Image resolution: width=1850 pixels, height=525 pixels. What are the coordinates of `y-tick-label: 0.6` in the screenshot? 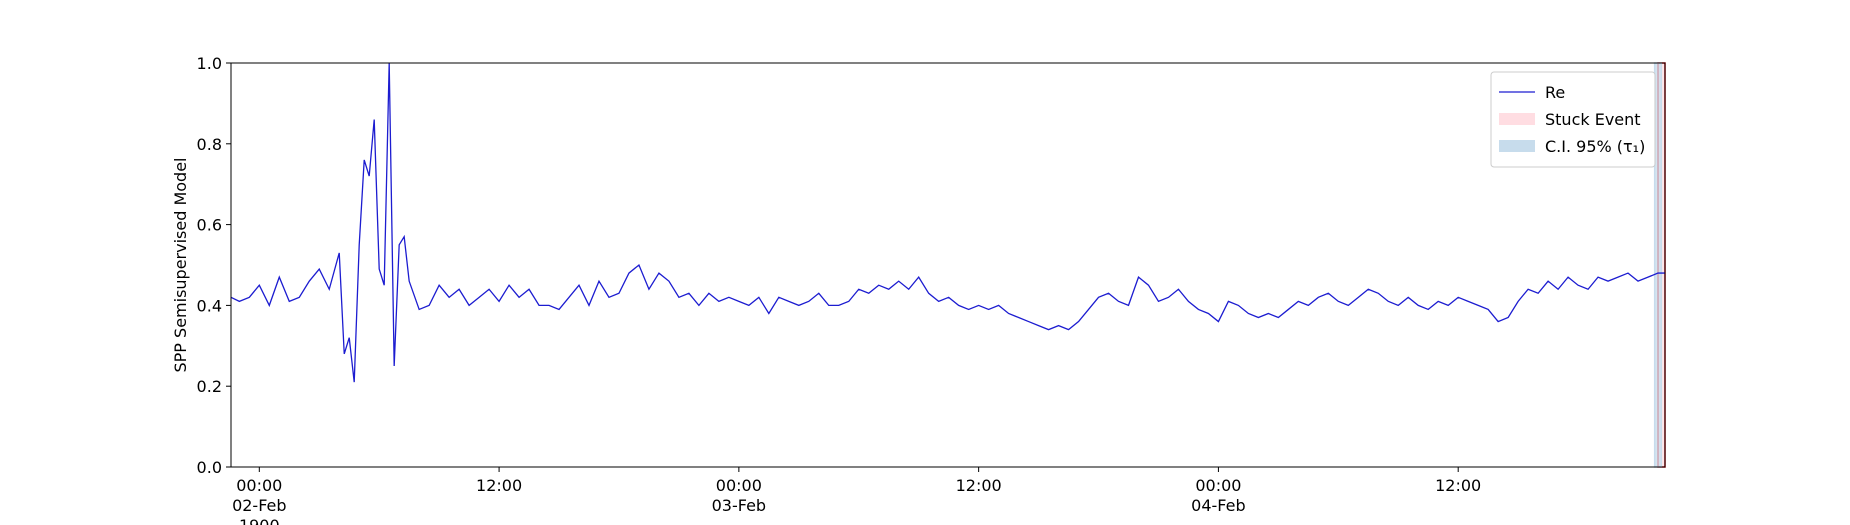 It's located at (209, 225).